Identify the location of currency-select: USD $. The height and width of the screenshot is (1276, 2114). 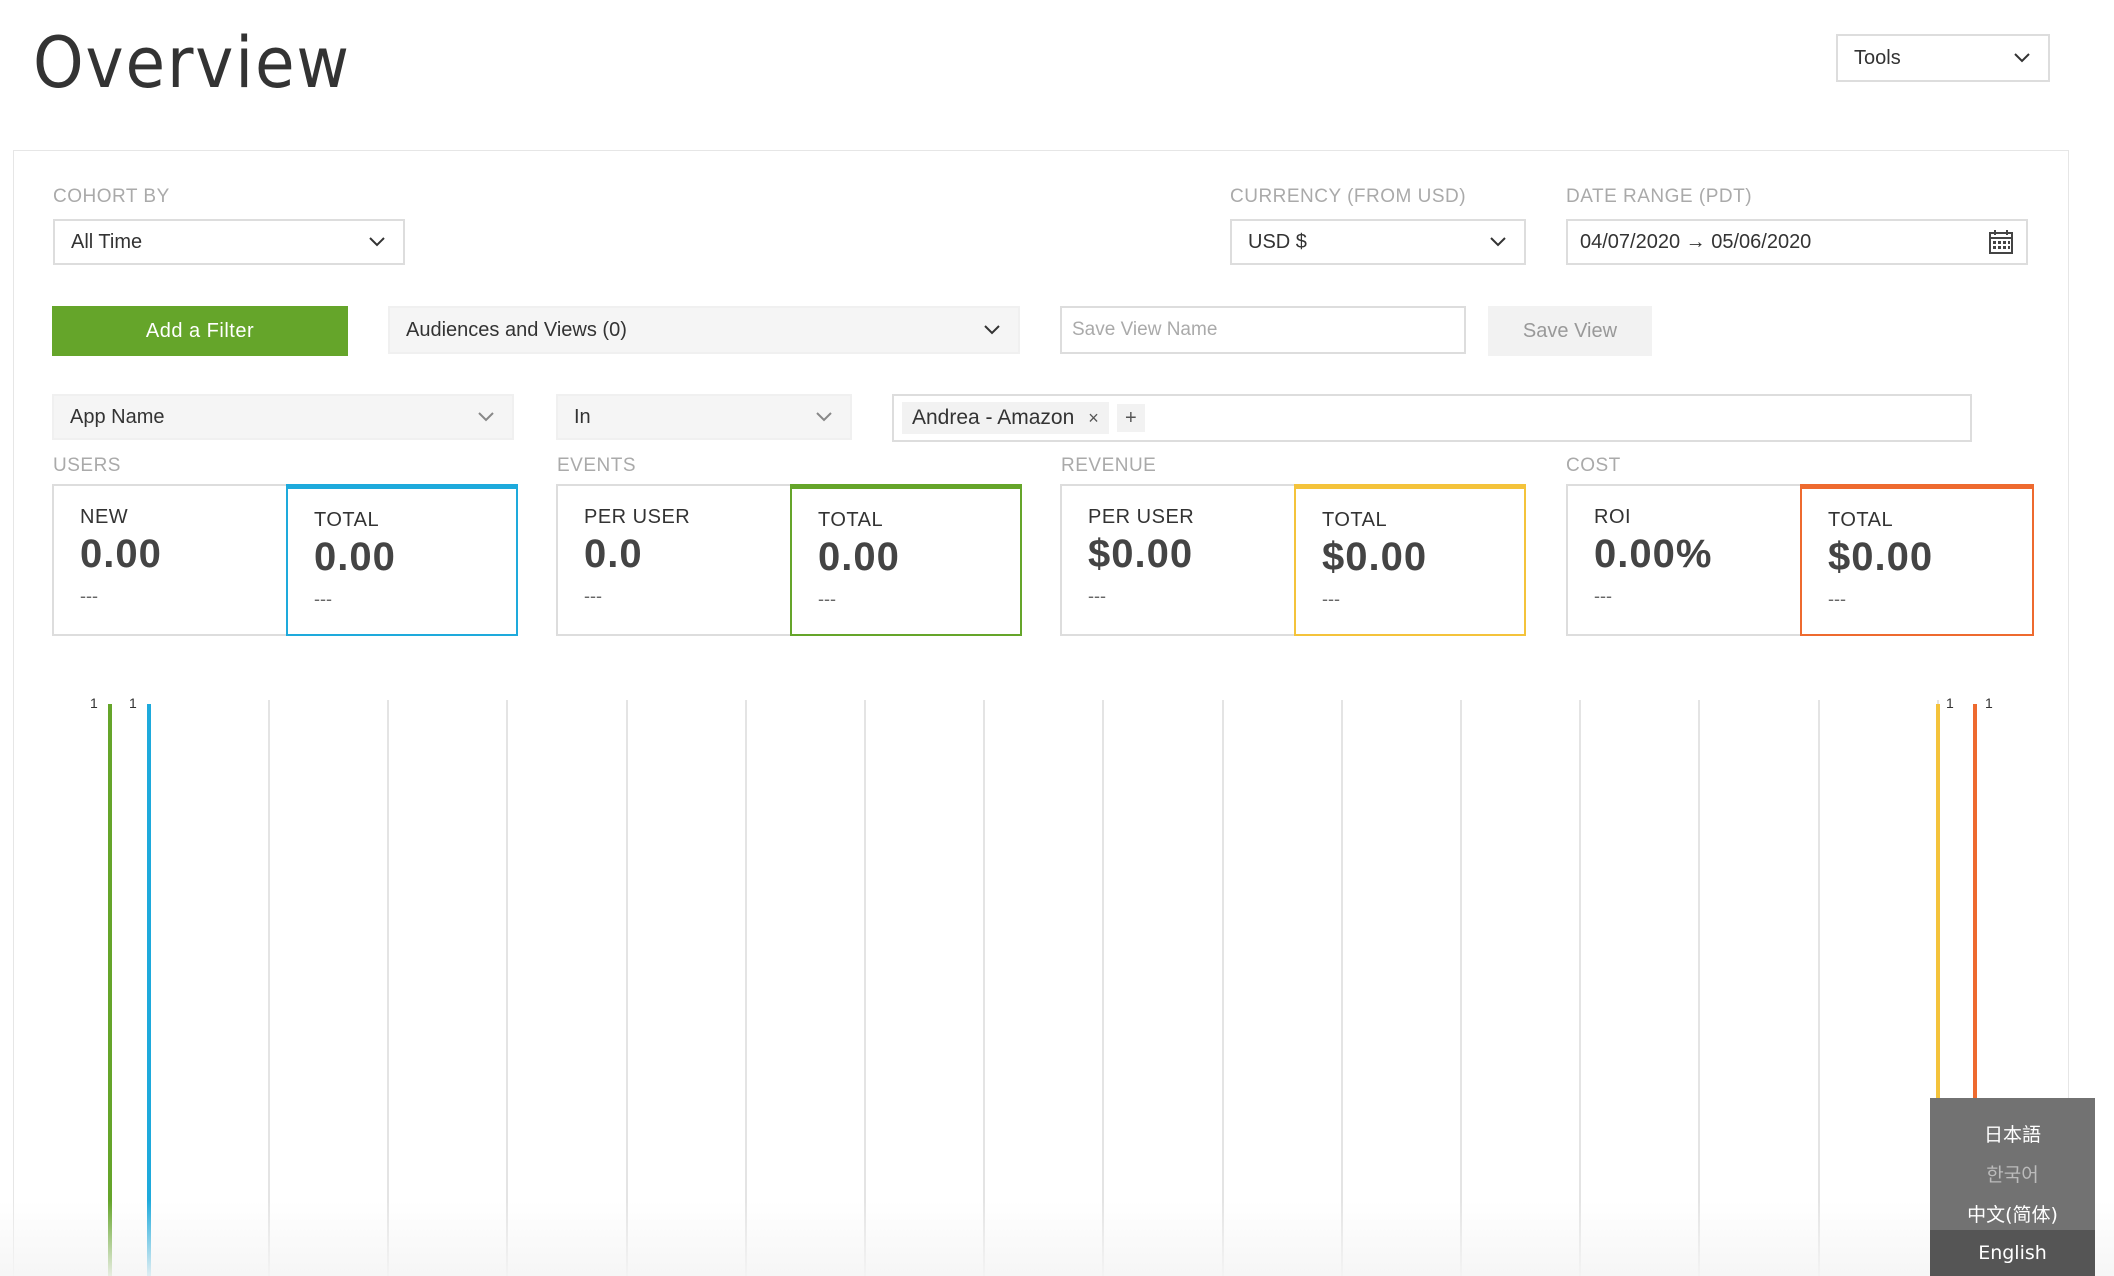
(1378, 242).